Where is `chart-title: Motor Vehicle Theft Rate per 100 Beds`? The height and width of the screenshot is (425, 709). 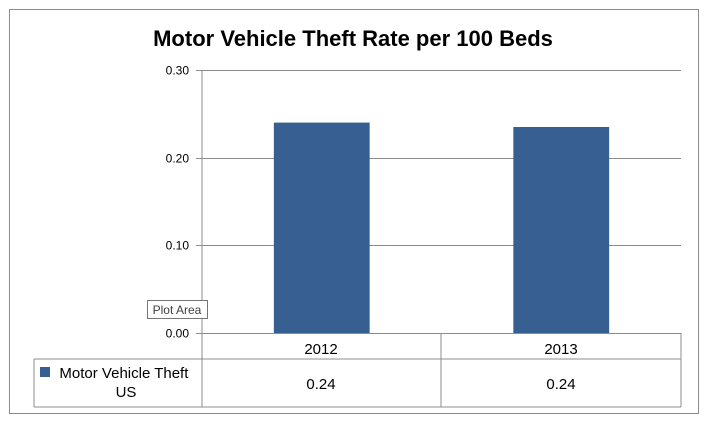
chart-title: Motor Vehicle Theft Rate per 100 Beds is located at coordinates (353, 38).